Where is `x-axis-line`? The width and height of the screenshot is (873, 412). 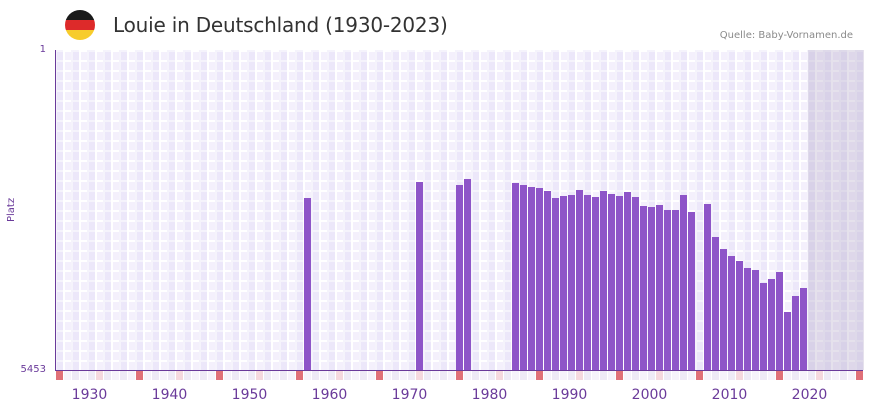
x-axis-line is located at coordinates (459, 370).